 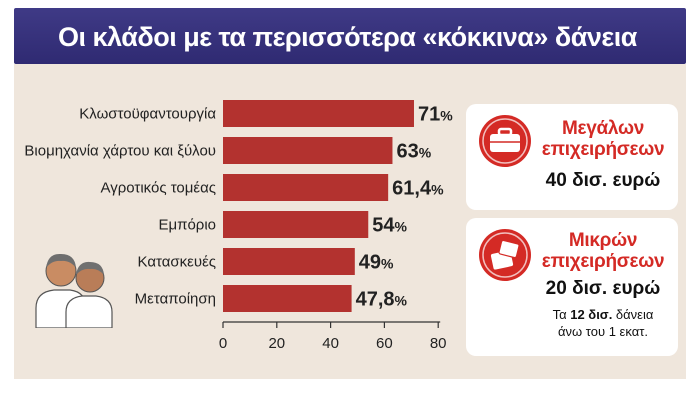 What do you see at coordinates (389, 226) in the screenshot?
I see `value-label-3: 54%` at bounding box center [389, 226].